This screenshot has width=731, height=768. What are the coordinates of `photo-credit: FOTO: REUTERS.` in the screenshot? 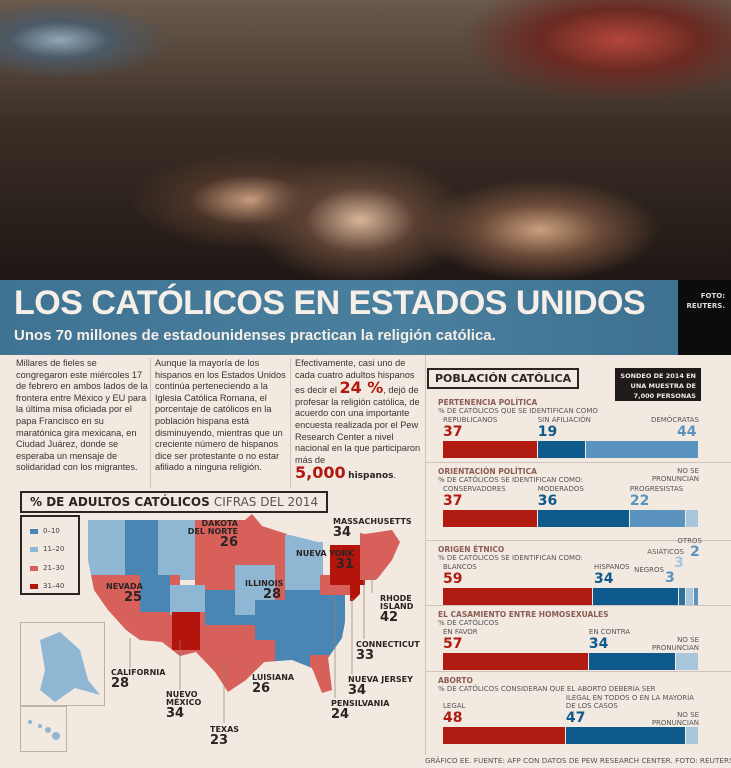 It's located at (705, 301).